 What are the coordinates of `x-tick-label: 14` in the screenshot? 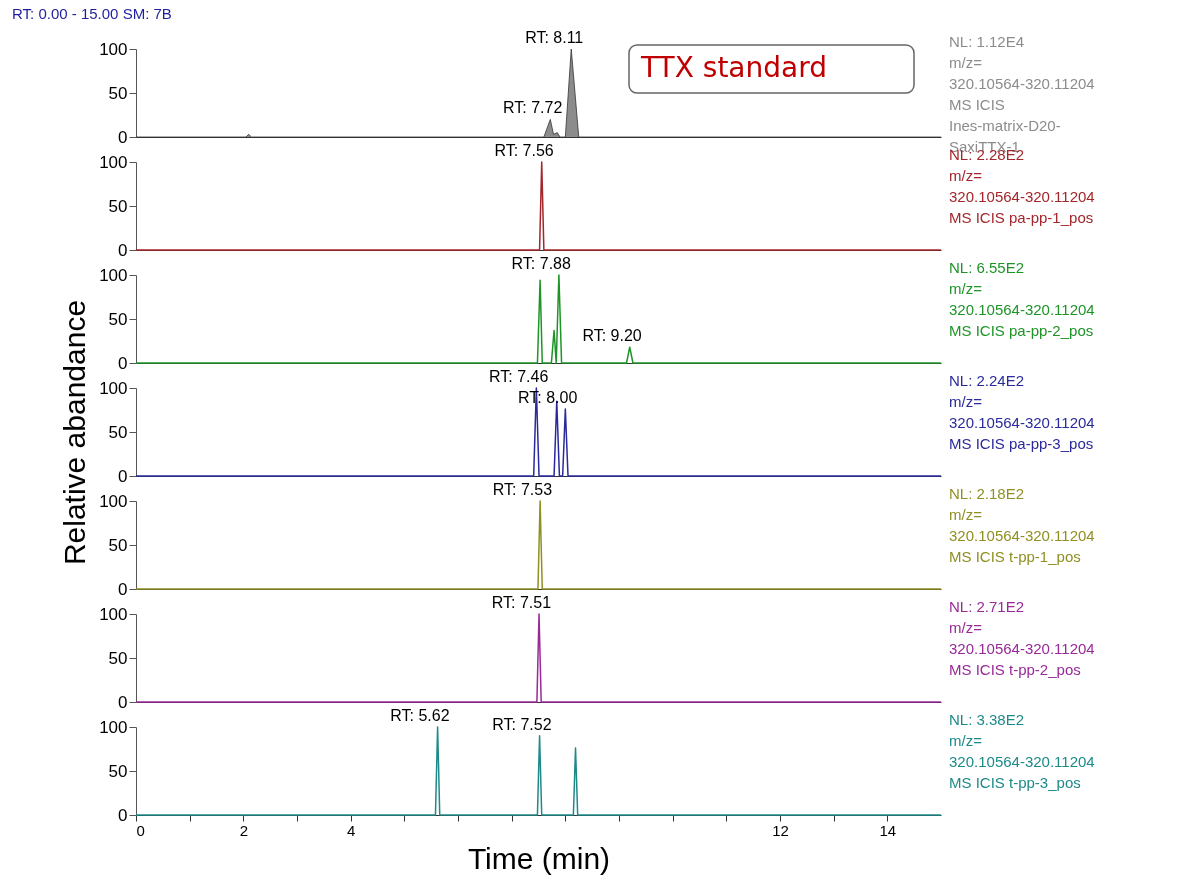 It's located at (888, 830).